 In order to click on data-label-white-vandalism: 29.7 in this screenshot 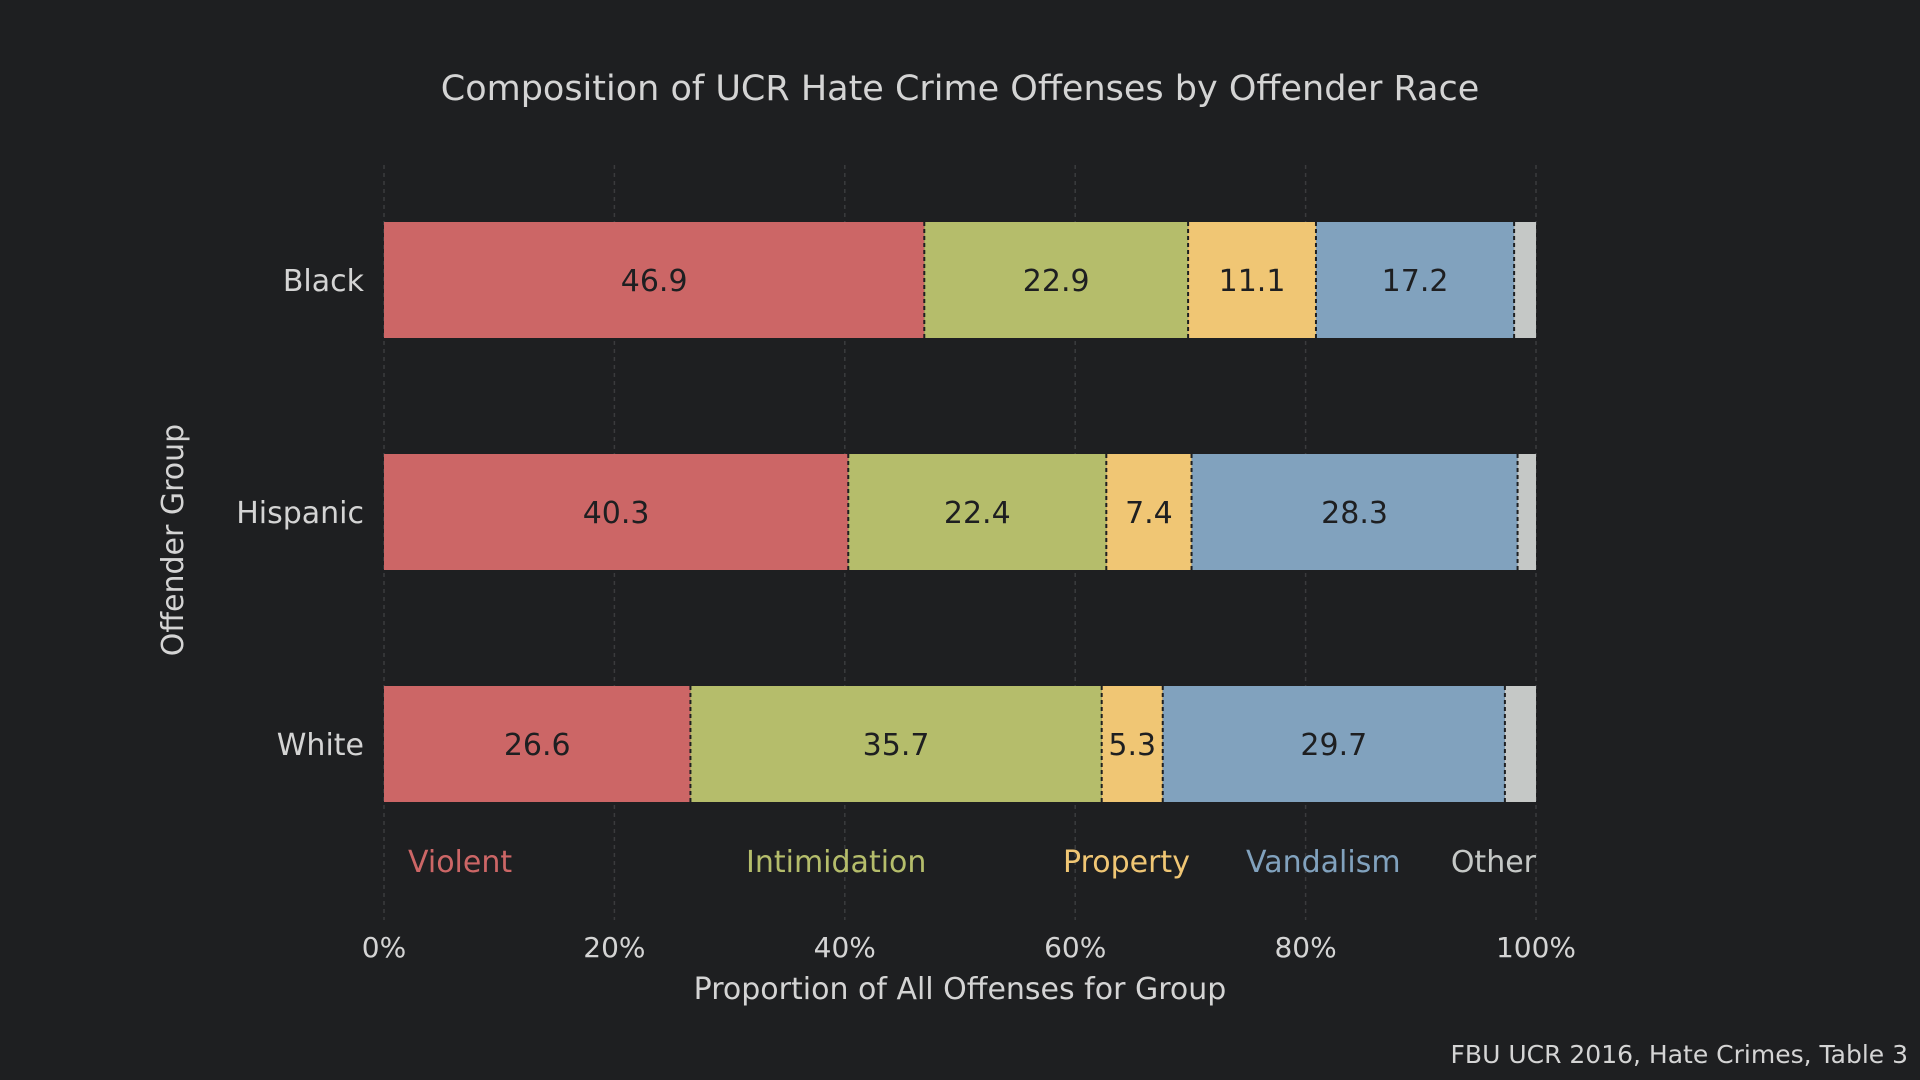, I will do `click(1333, 745)`.